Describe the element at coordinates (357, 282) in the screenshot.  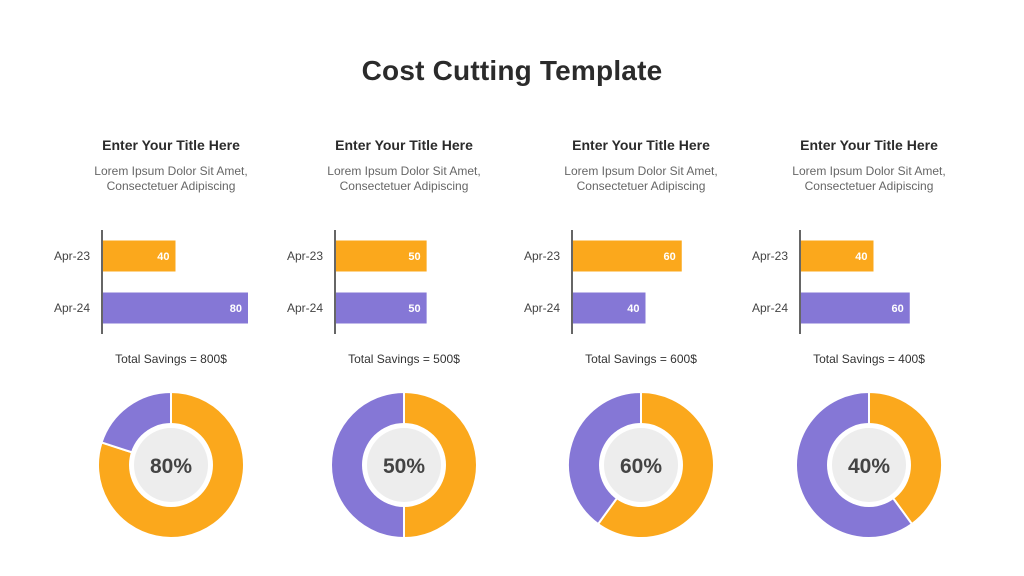
I see `bar-chart: Apr-23 50 Apr-24 50` at that location.